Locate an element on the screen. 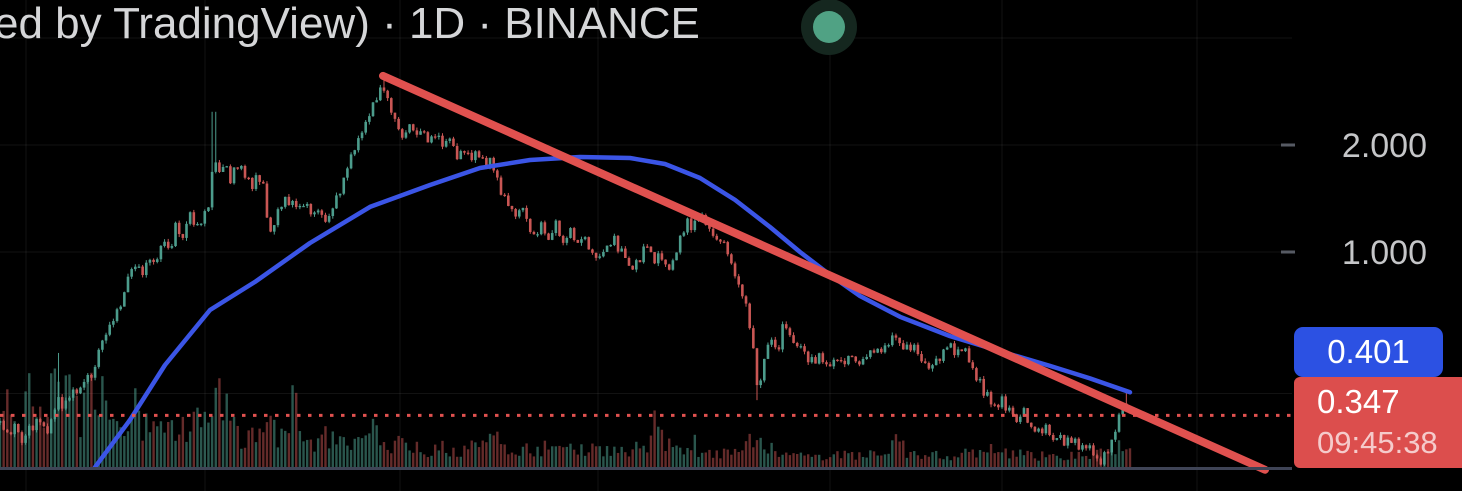 The image size is (1462, 491). connection-status-icon is located at coordinates (829, 27).